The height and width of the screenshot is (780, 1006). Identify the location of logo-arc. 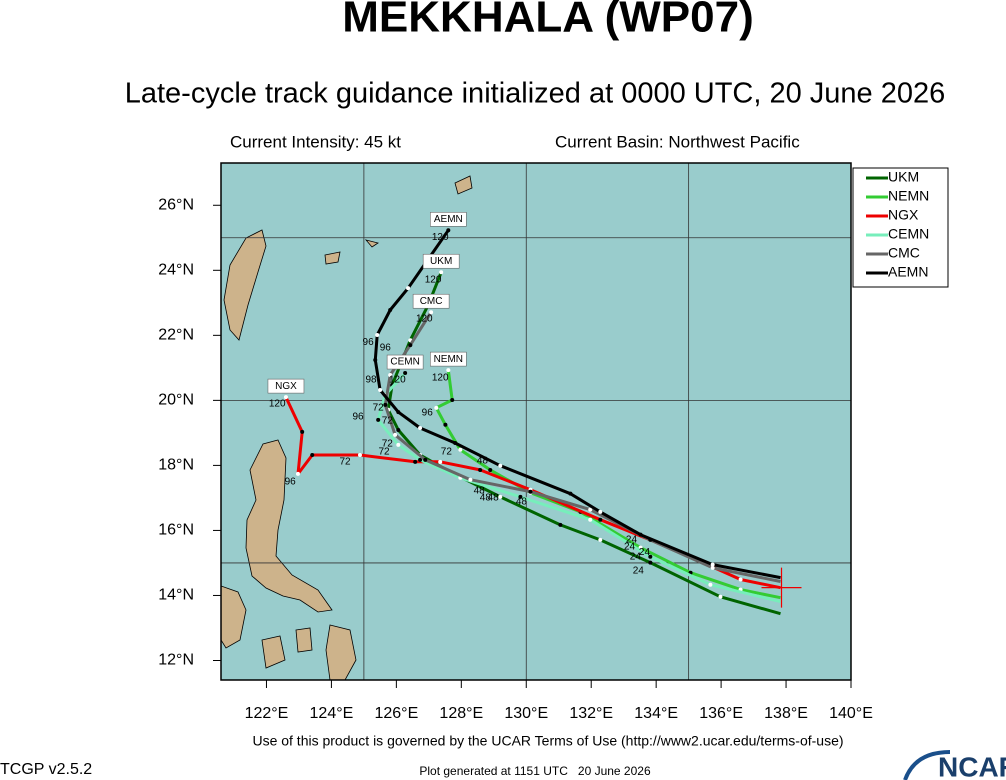
(927, 765).